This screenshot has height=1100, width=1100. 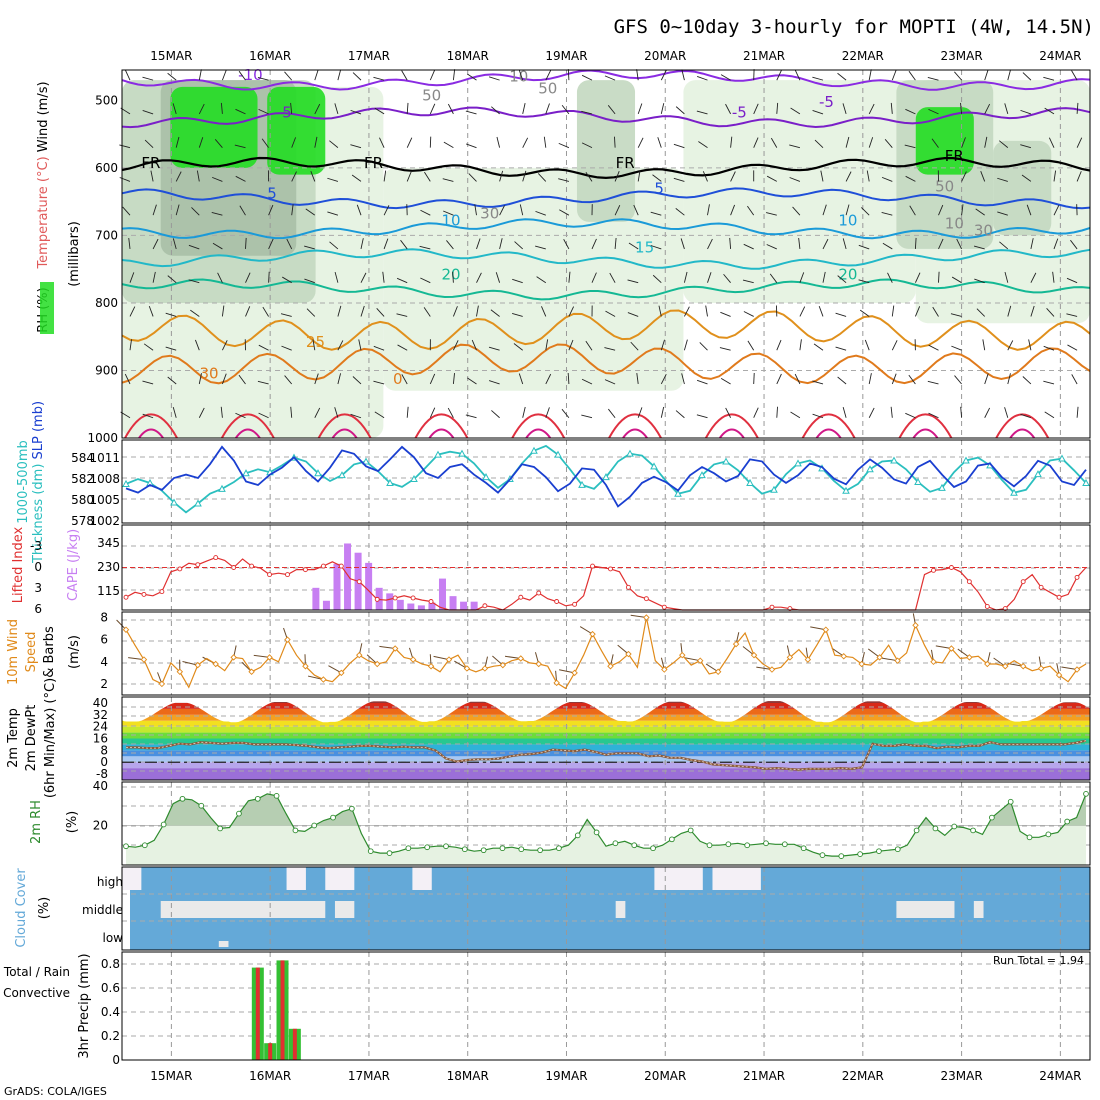 What do you see at coordinates (110, 1036) in the screenshot?
I see `y-tick-label: 0.2` at bounding box center [110, 1036].